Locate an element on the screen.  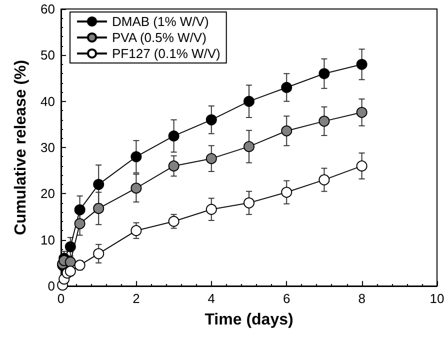
x-tick-label: 10 is located at coordinates (437, 298).